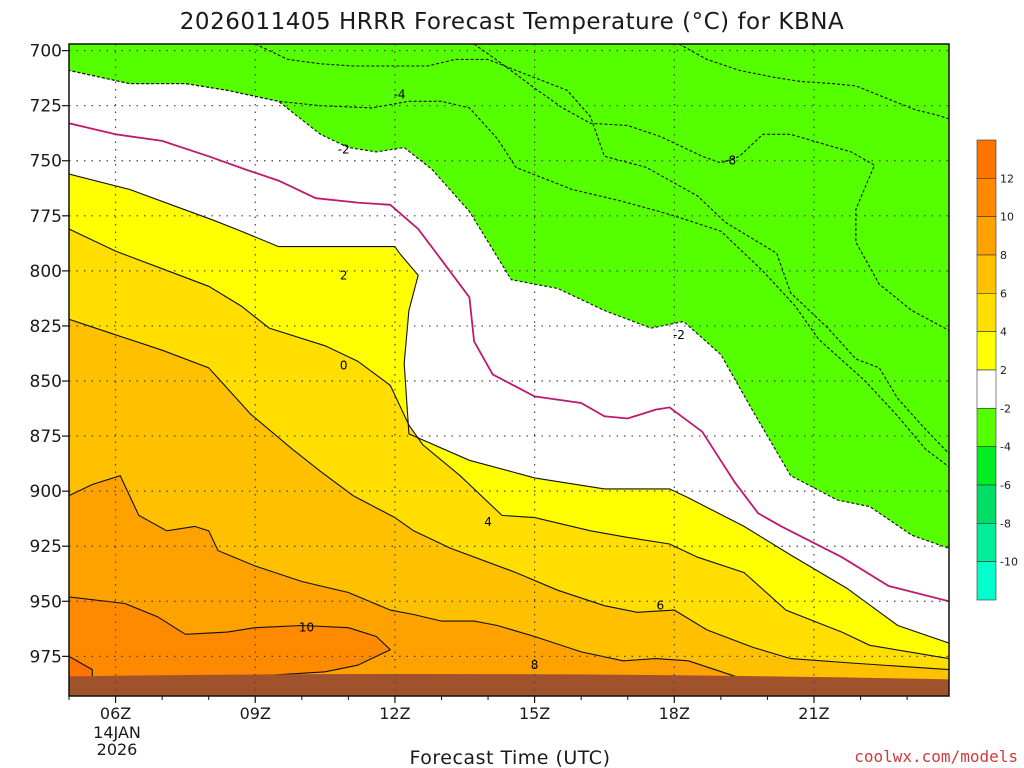 This screenshot has height=768, width=1024. I want to click on colorbar-label: 6, so click(1003, 293).